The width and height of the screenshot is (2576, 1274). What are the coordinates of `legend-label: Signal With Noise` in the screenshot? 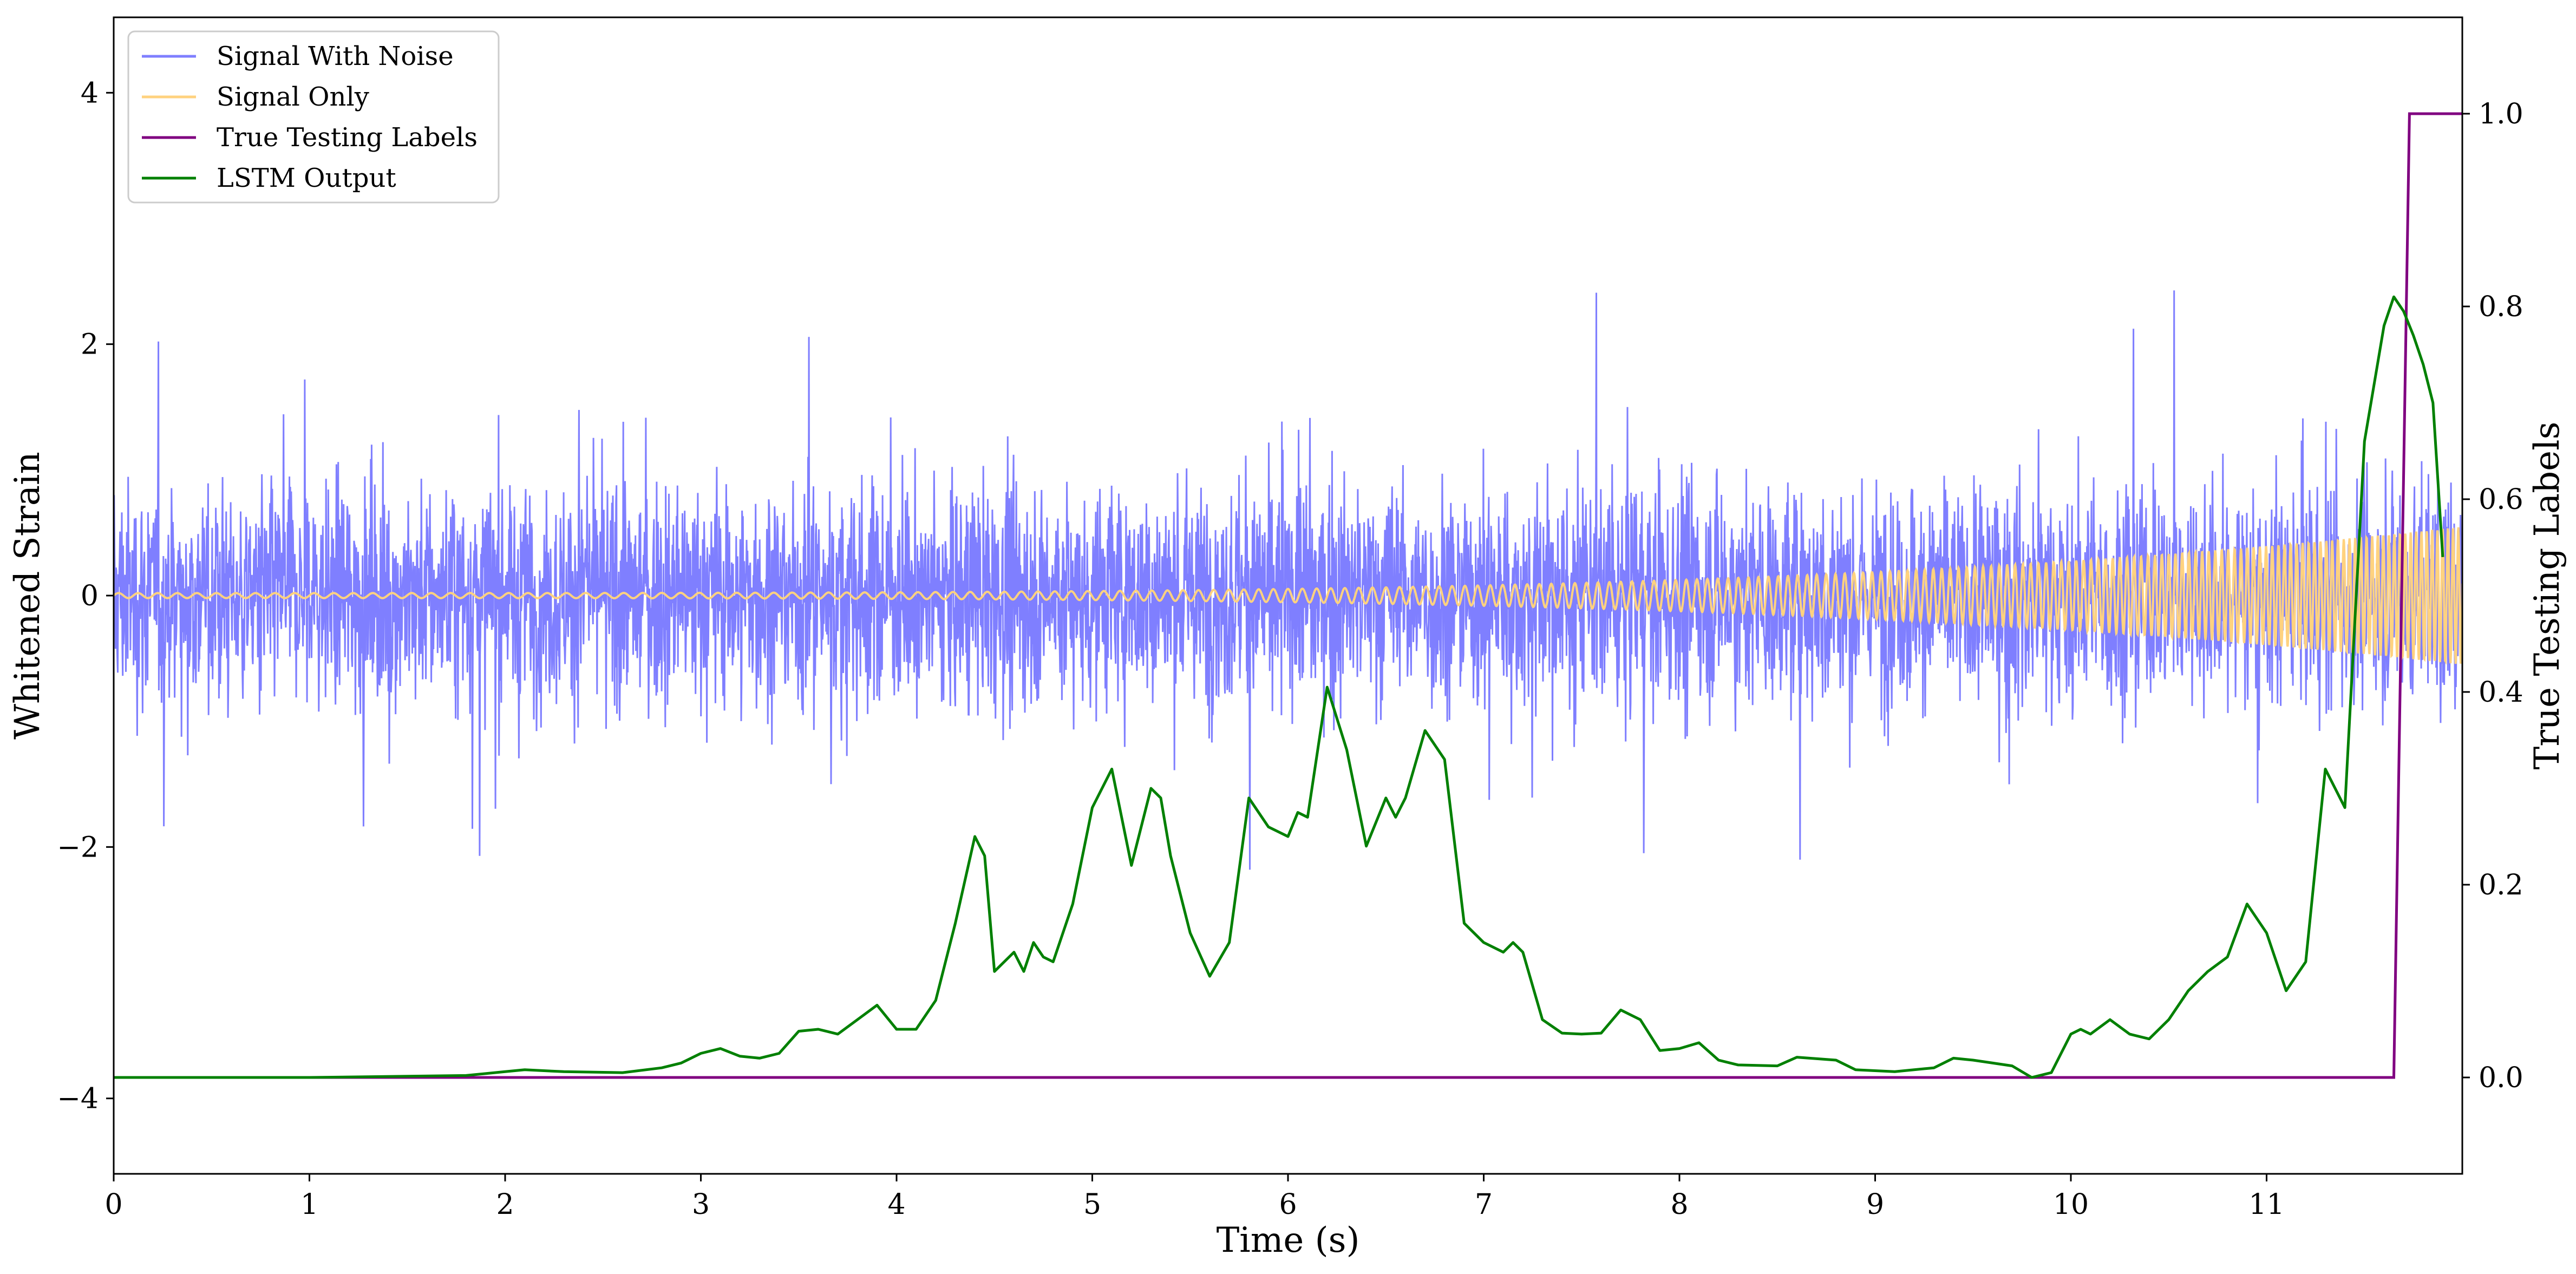 It's located at (336, 56).